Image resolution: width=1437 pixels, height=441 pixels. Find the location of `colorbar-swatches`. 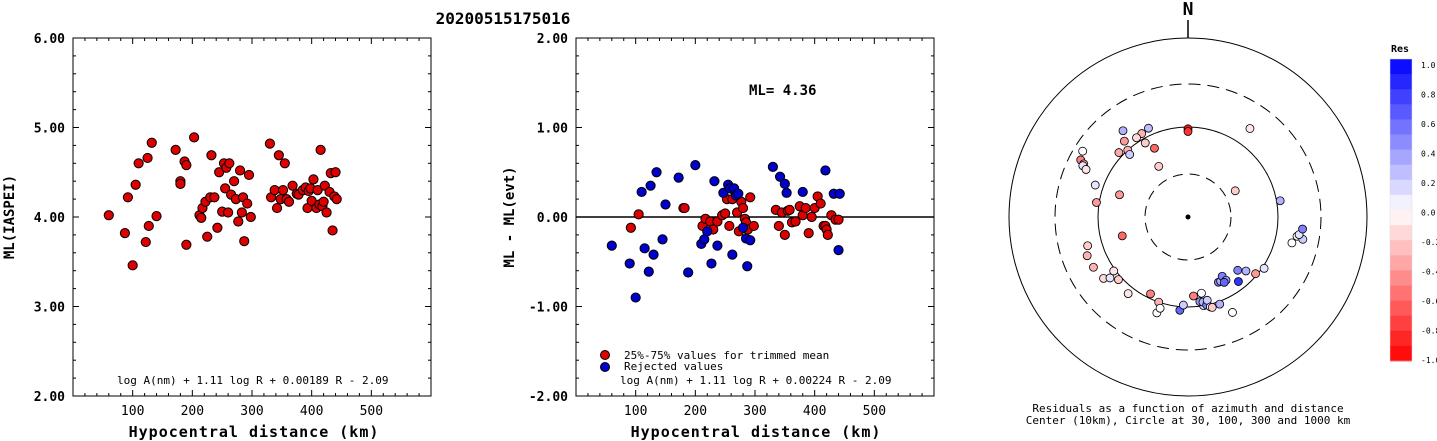

colorbar-swatches is located at coordinates (1401, 210).